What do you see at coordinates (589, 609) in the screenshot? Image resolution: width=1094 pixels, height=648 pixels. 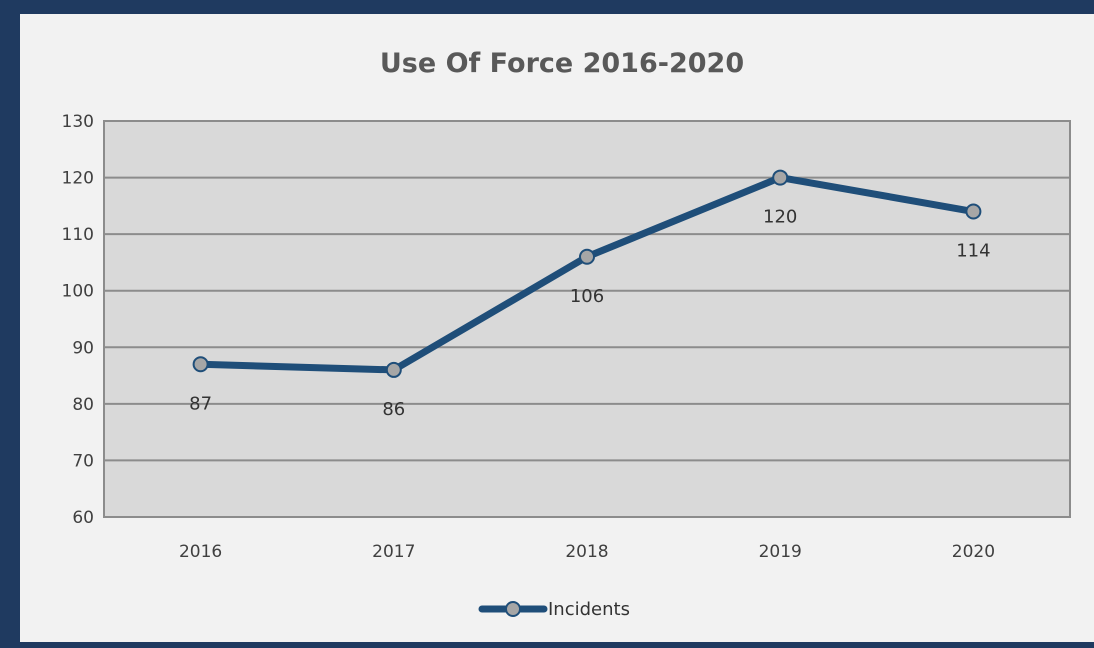 I see `legend-label: Incidents` at bounding box center [589, 609].